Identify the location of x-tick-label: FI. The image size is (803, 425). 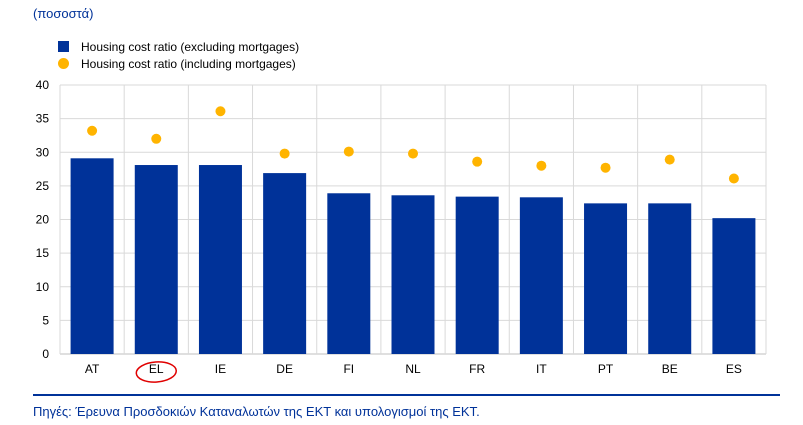
(348, 369).